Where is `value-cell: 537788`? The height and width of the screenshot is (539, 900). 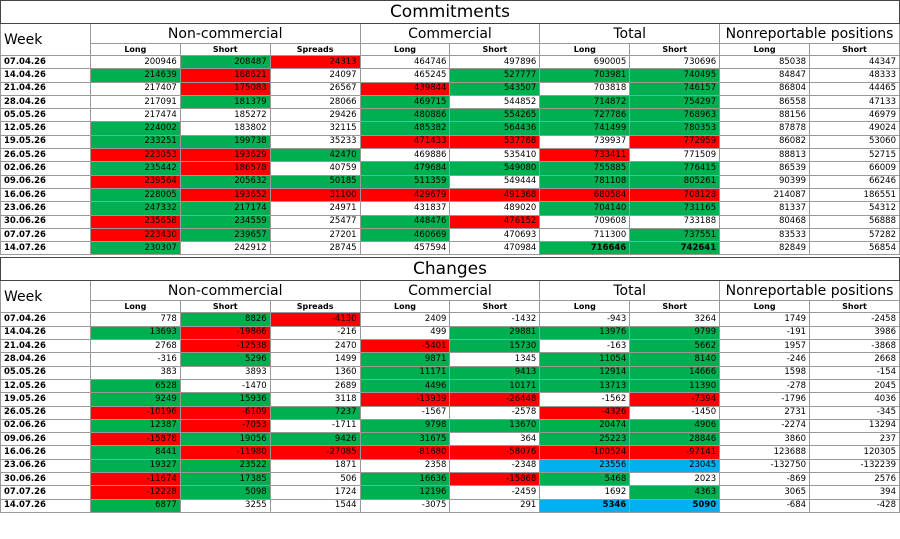 value-cell: 537788 is located at coordinates (495, 142).